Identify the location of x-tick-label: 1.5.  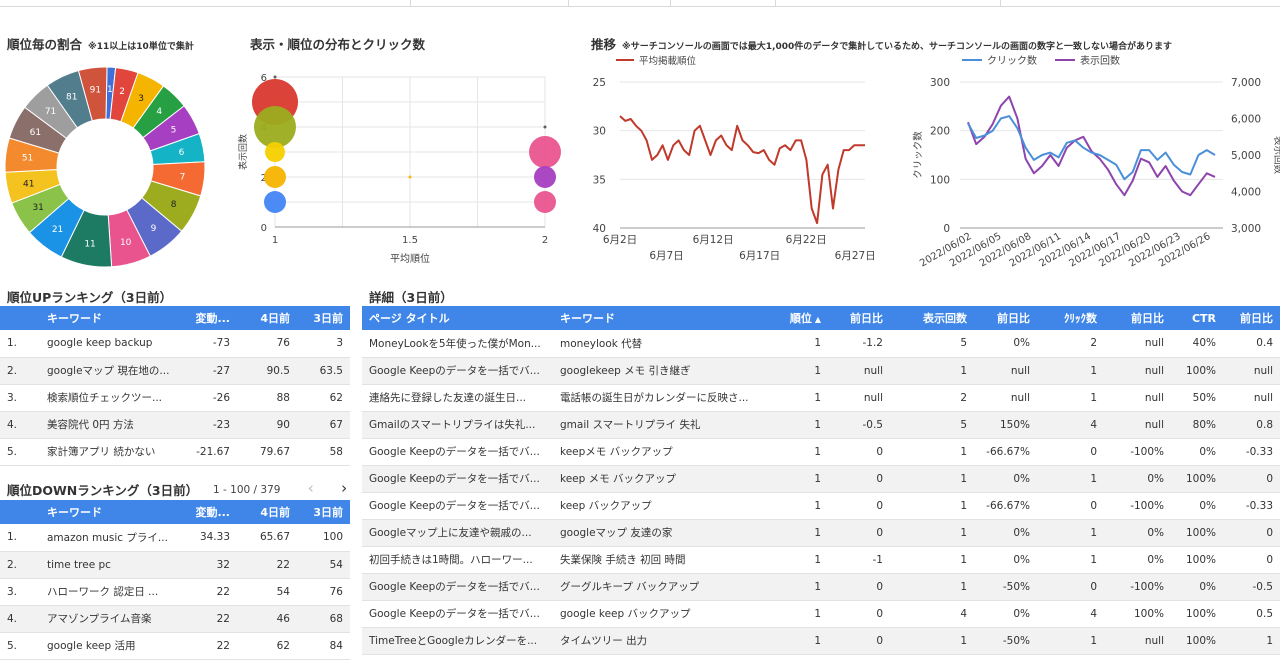
(410, 240).